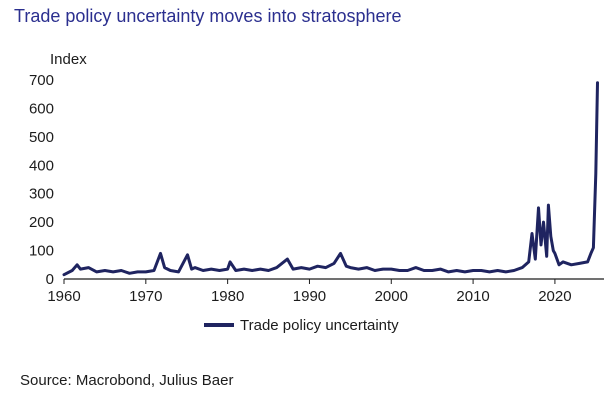  What do you see at coordinates (127, 380) in the screenshot?
I see `source-note: Source: Macrobond, Julius Baer` at bounding box center [127, 380].